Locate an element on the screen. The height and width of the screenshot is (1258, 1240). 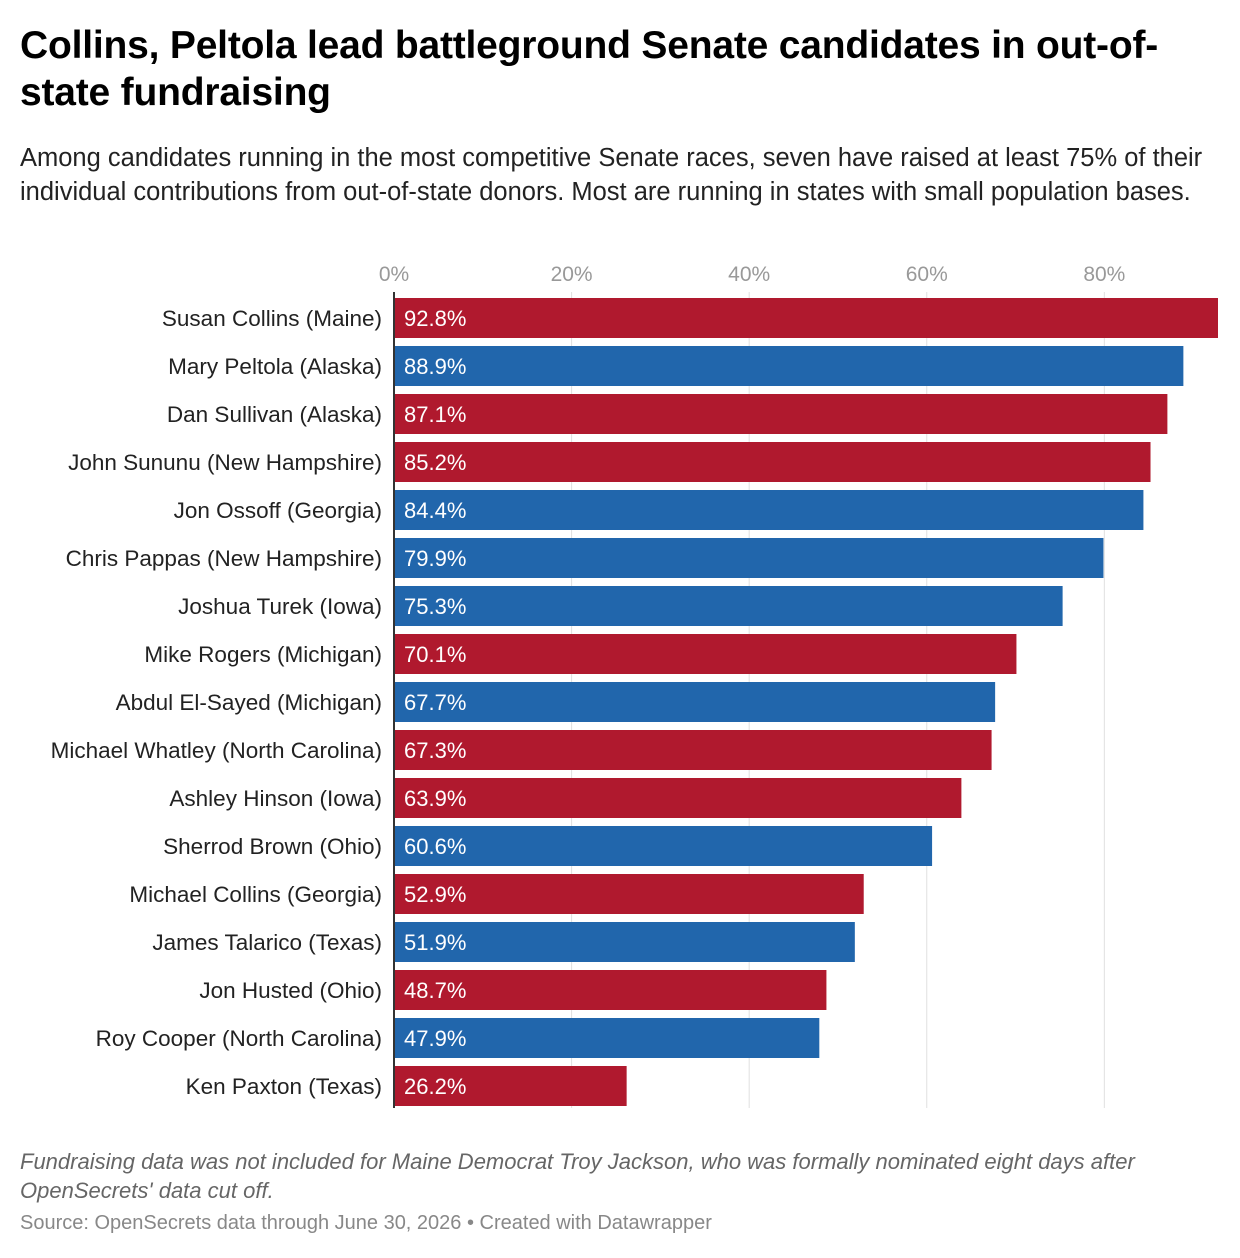
value-label: 51.9% is located at coordinates (435, 942).